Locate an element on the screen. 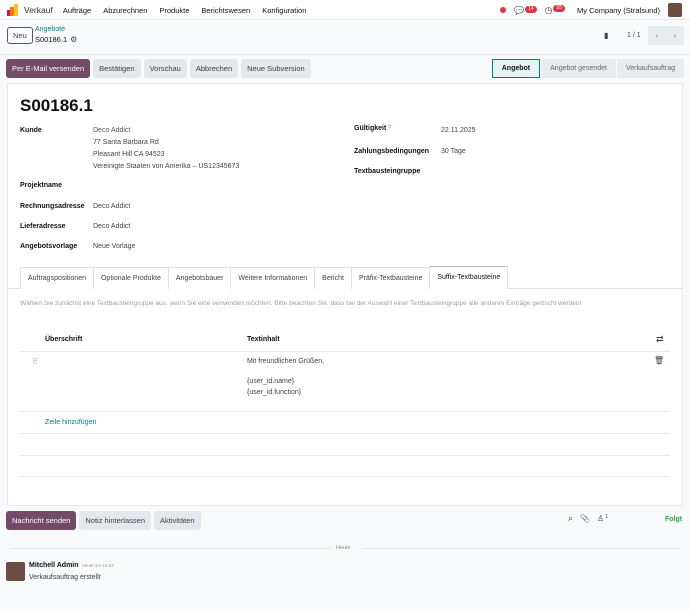 Image resolution: width=690 pixels, height=611 pixels. messages-badge: 14 is located at coordinates (531, 9).